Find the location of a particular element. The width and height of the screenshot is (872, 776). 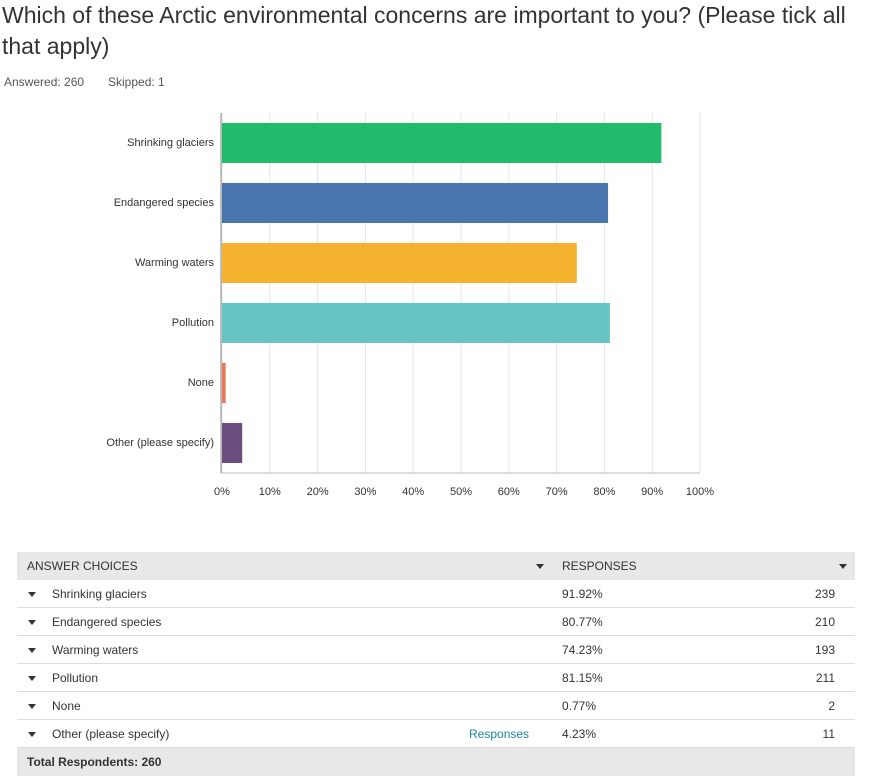

response-percent: 4.23% is located at coordinates (579, 734).